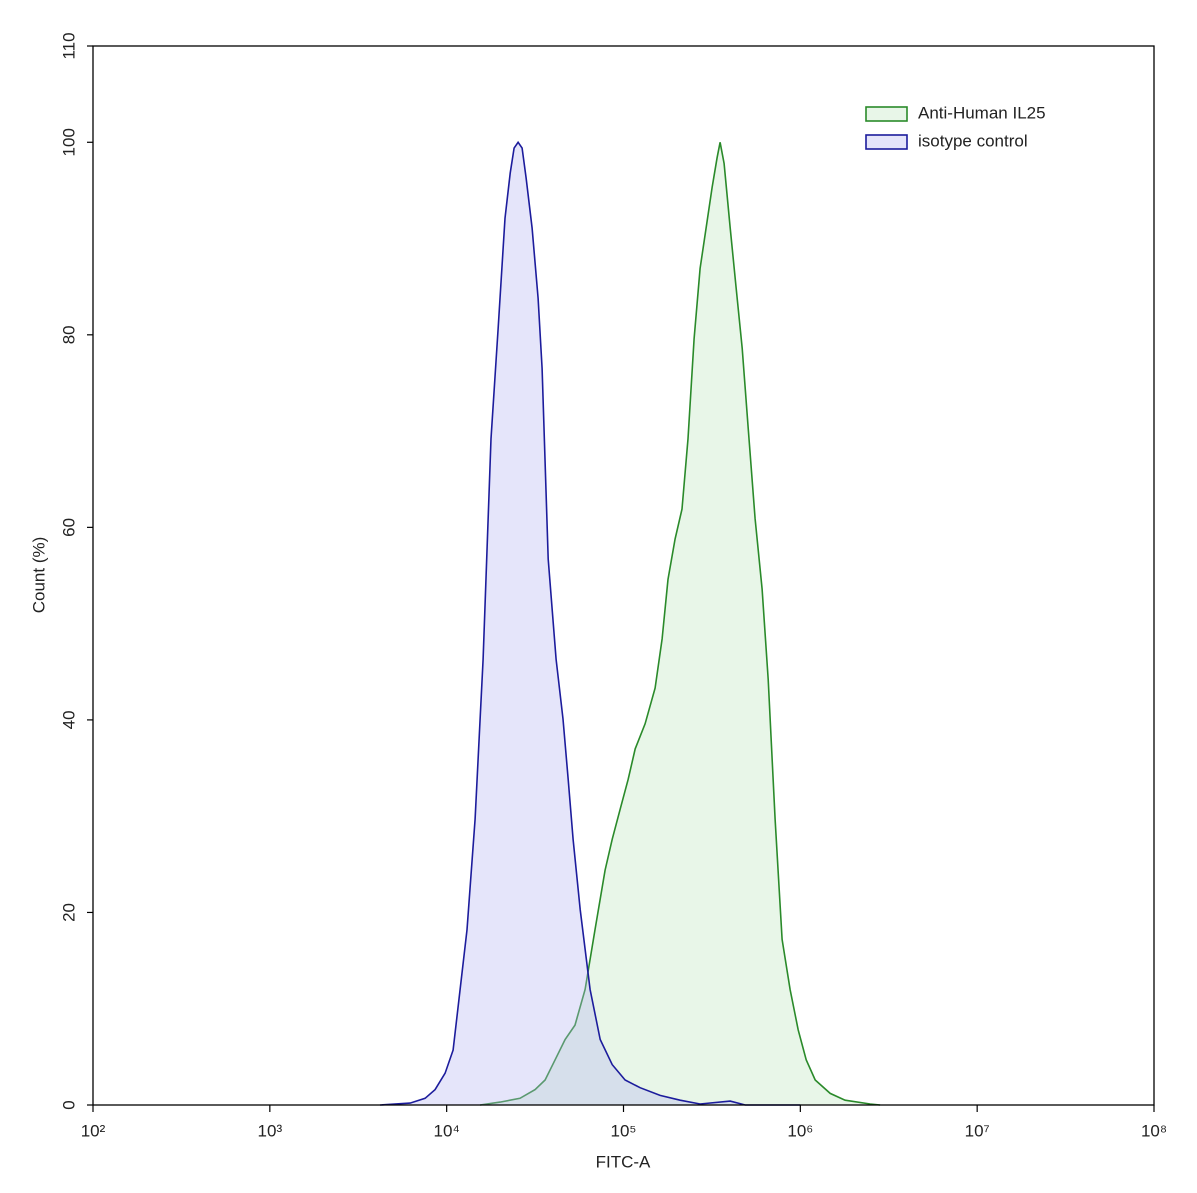 The image size is (1197, 1193). What do you see at coordinates (68, 912) in the screenshot?
I see `y-tick-label: 20` at bounding box center [68, 912].